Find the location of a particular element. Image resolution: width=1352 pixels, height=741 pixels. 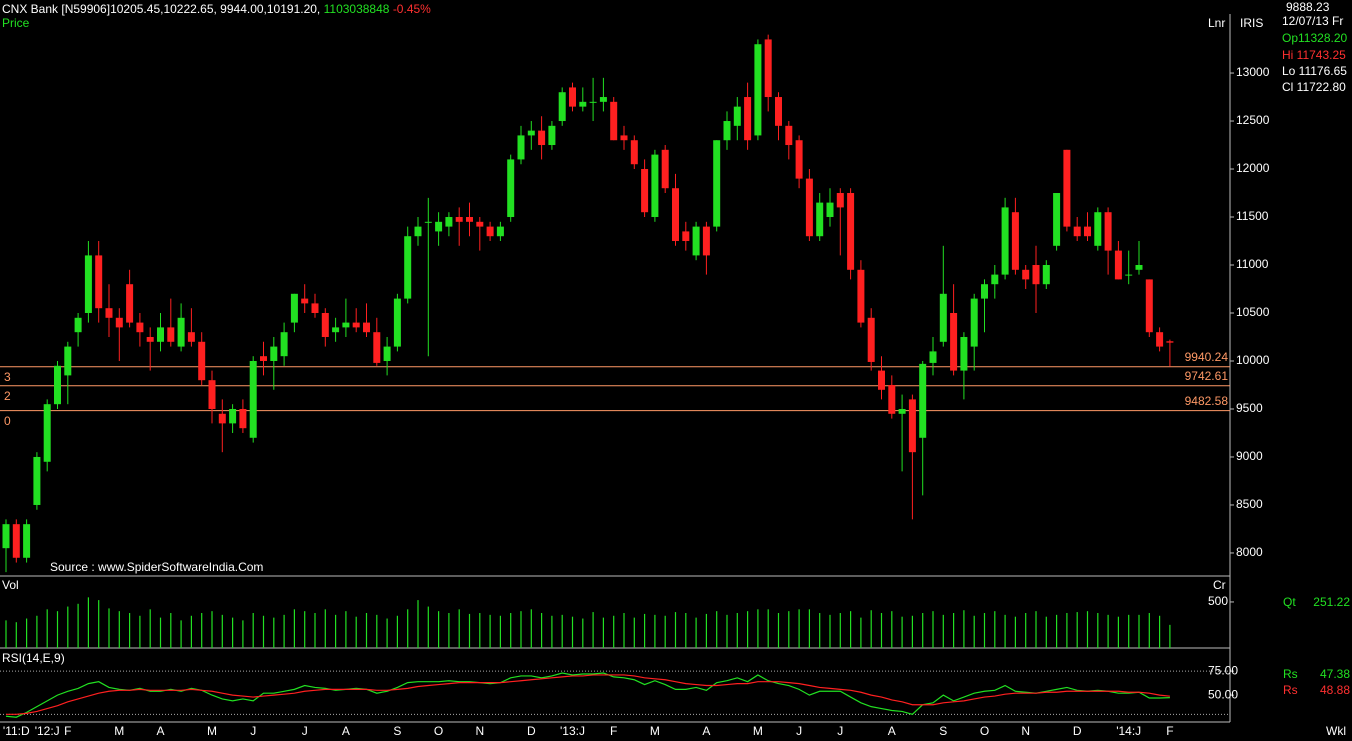

info-open: Op11328.20 is located at coordinates (1314, 38).